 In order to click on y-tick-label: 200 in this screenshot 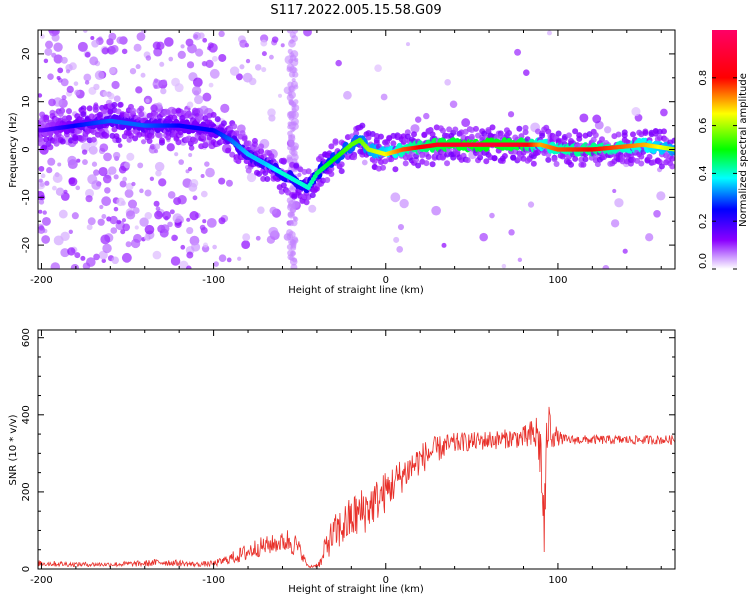, I will do `click(26, 491)`.